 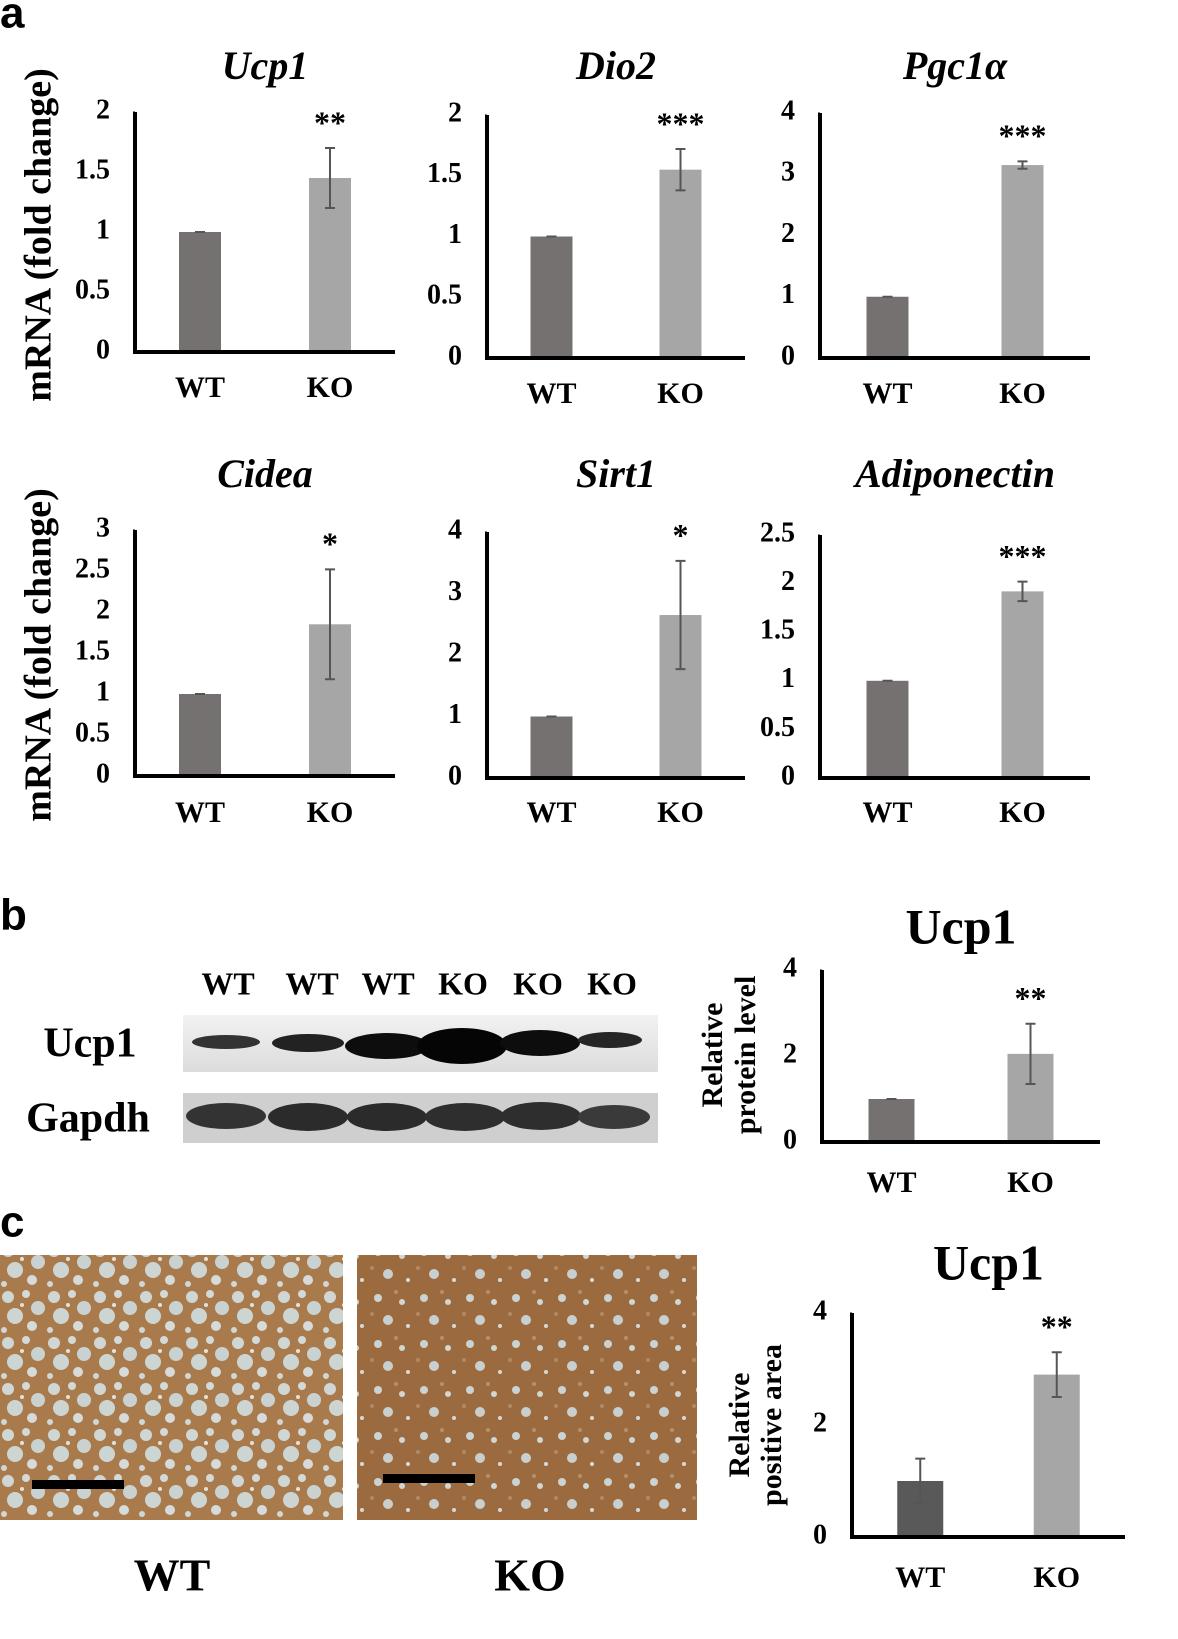 I want to click on chart-title: Adiponectin, so click(x=953, y=473).